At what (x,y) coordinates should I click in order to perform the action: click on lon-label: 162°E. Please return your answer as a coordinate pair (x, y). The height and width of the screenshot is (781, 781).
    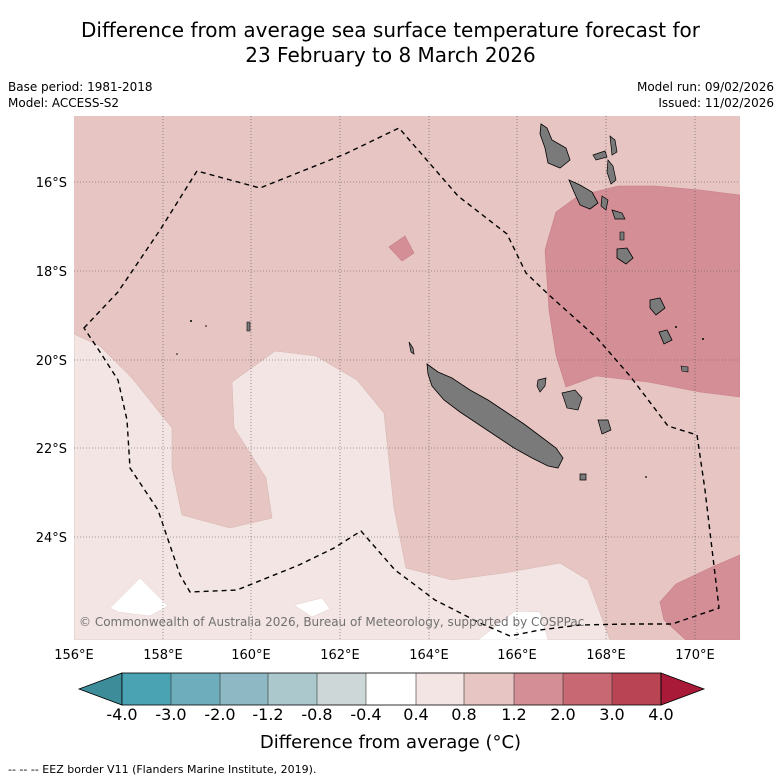
    Looking at the image, I should click on (340, 655).